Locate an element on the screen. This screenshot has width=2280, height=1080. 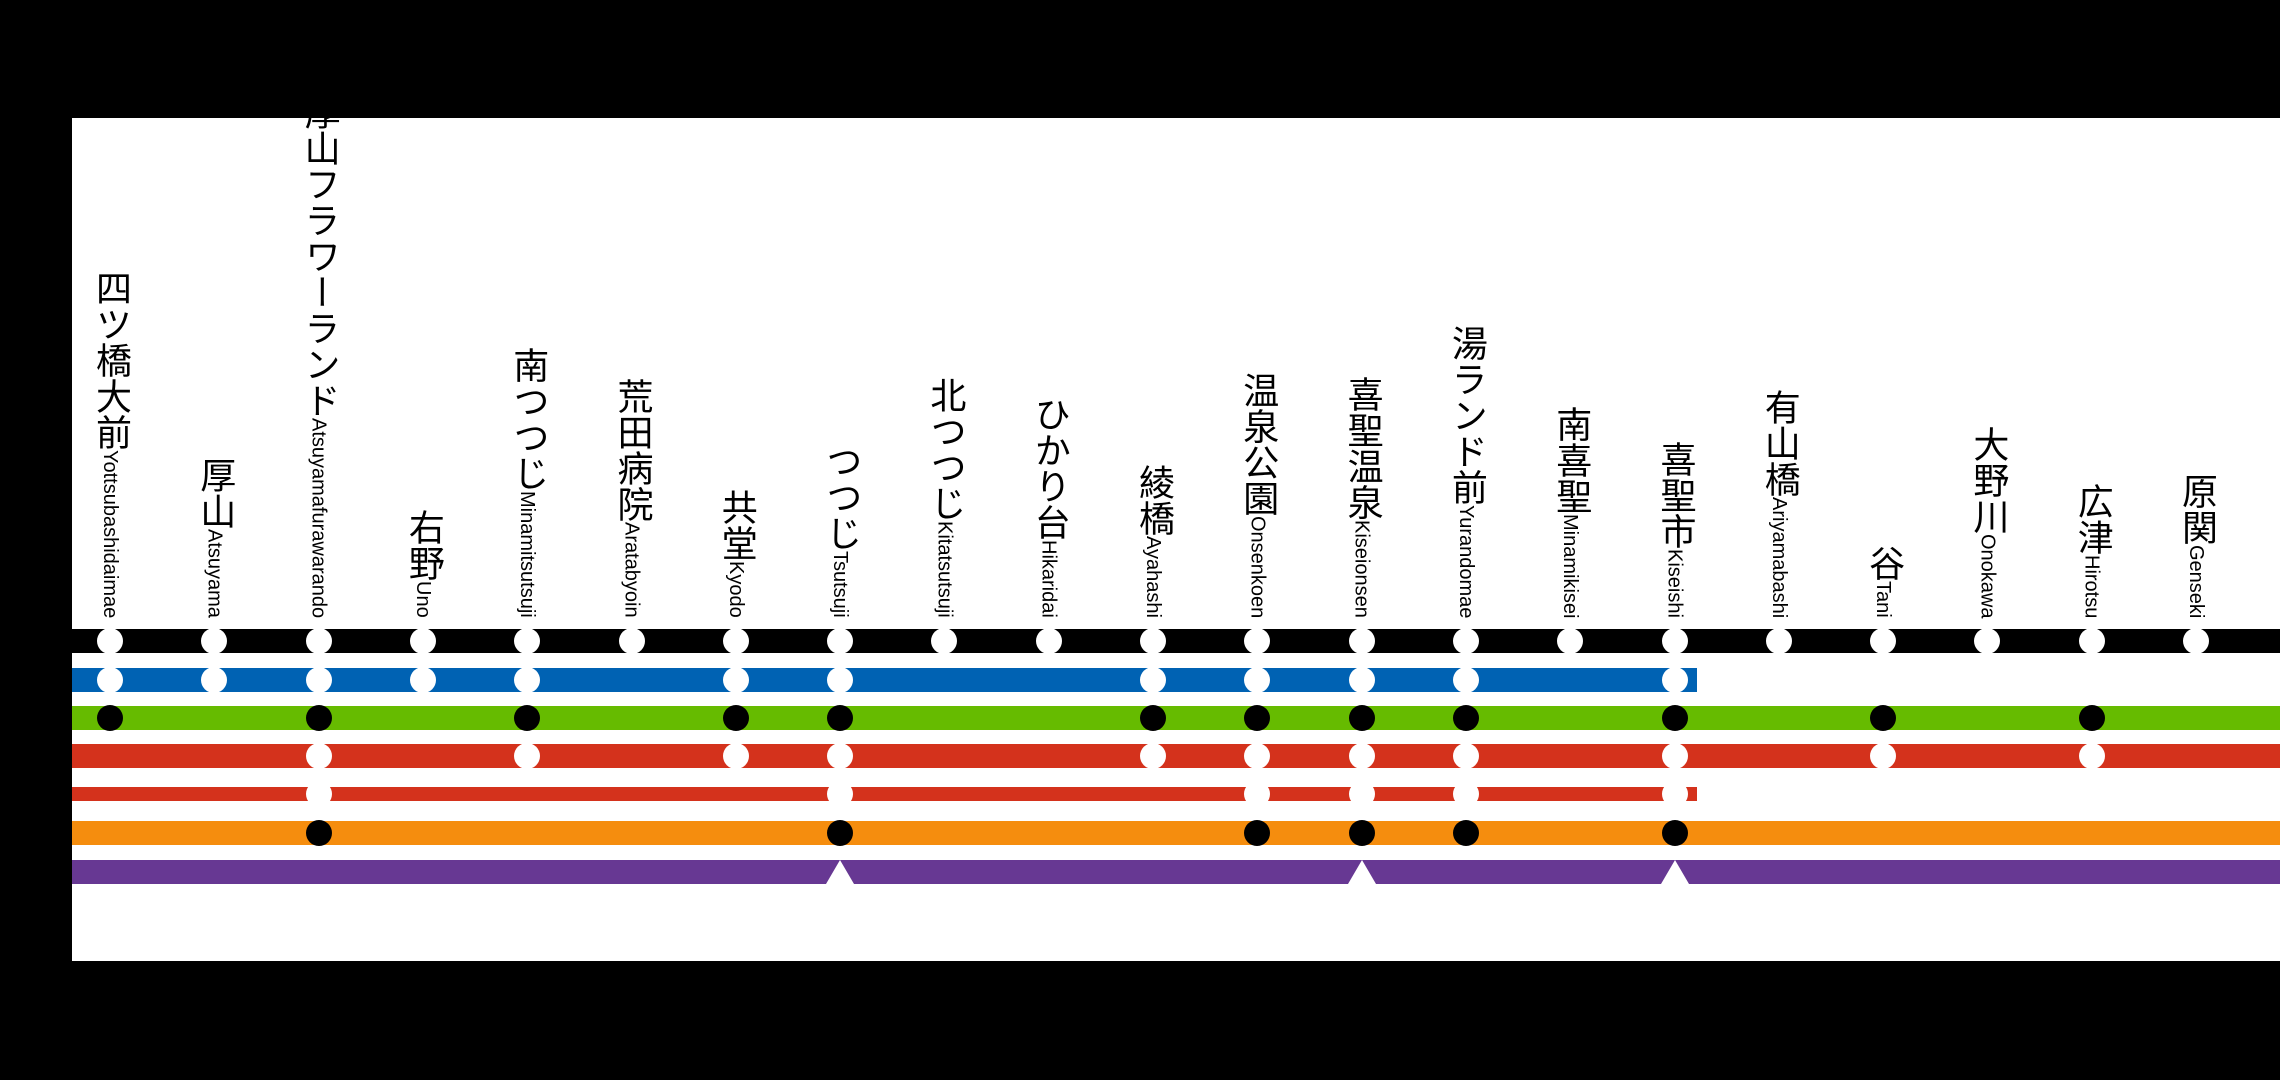
station-label: 南つつじMinamitsutsuji is located at coordinates (528, 482).